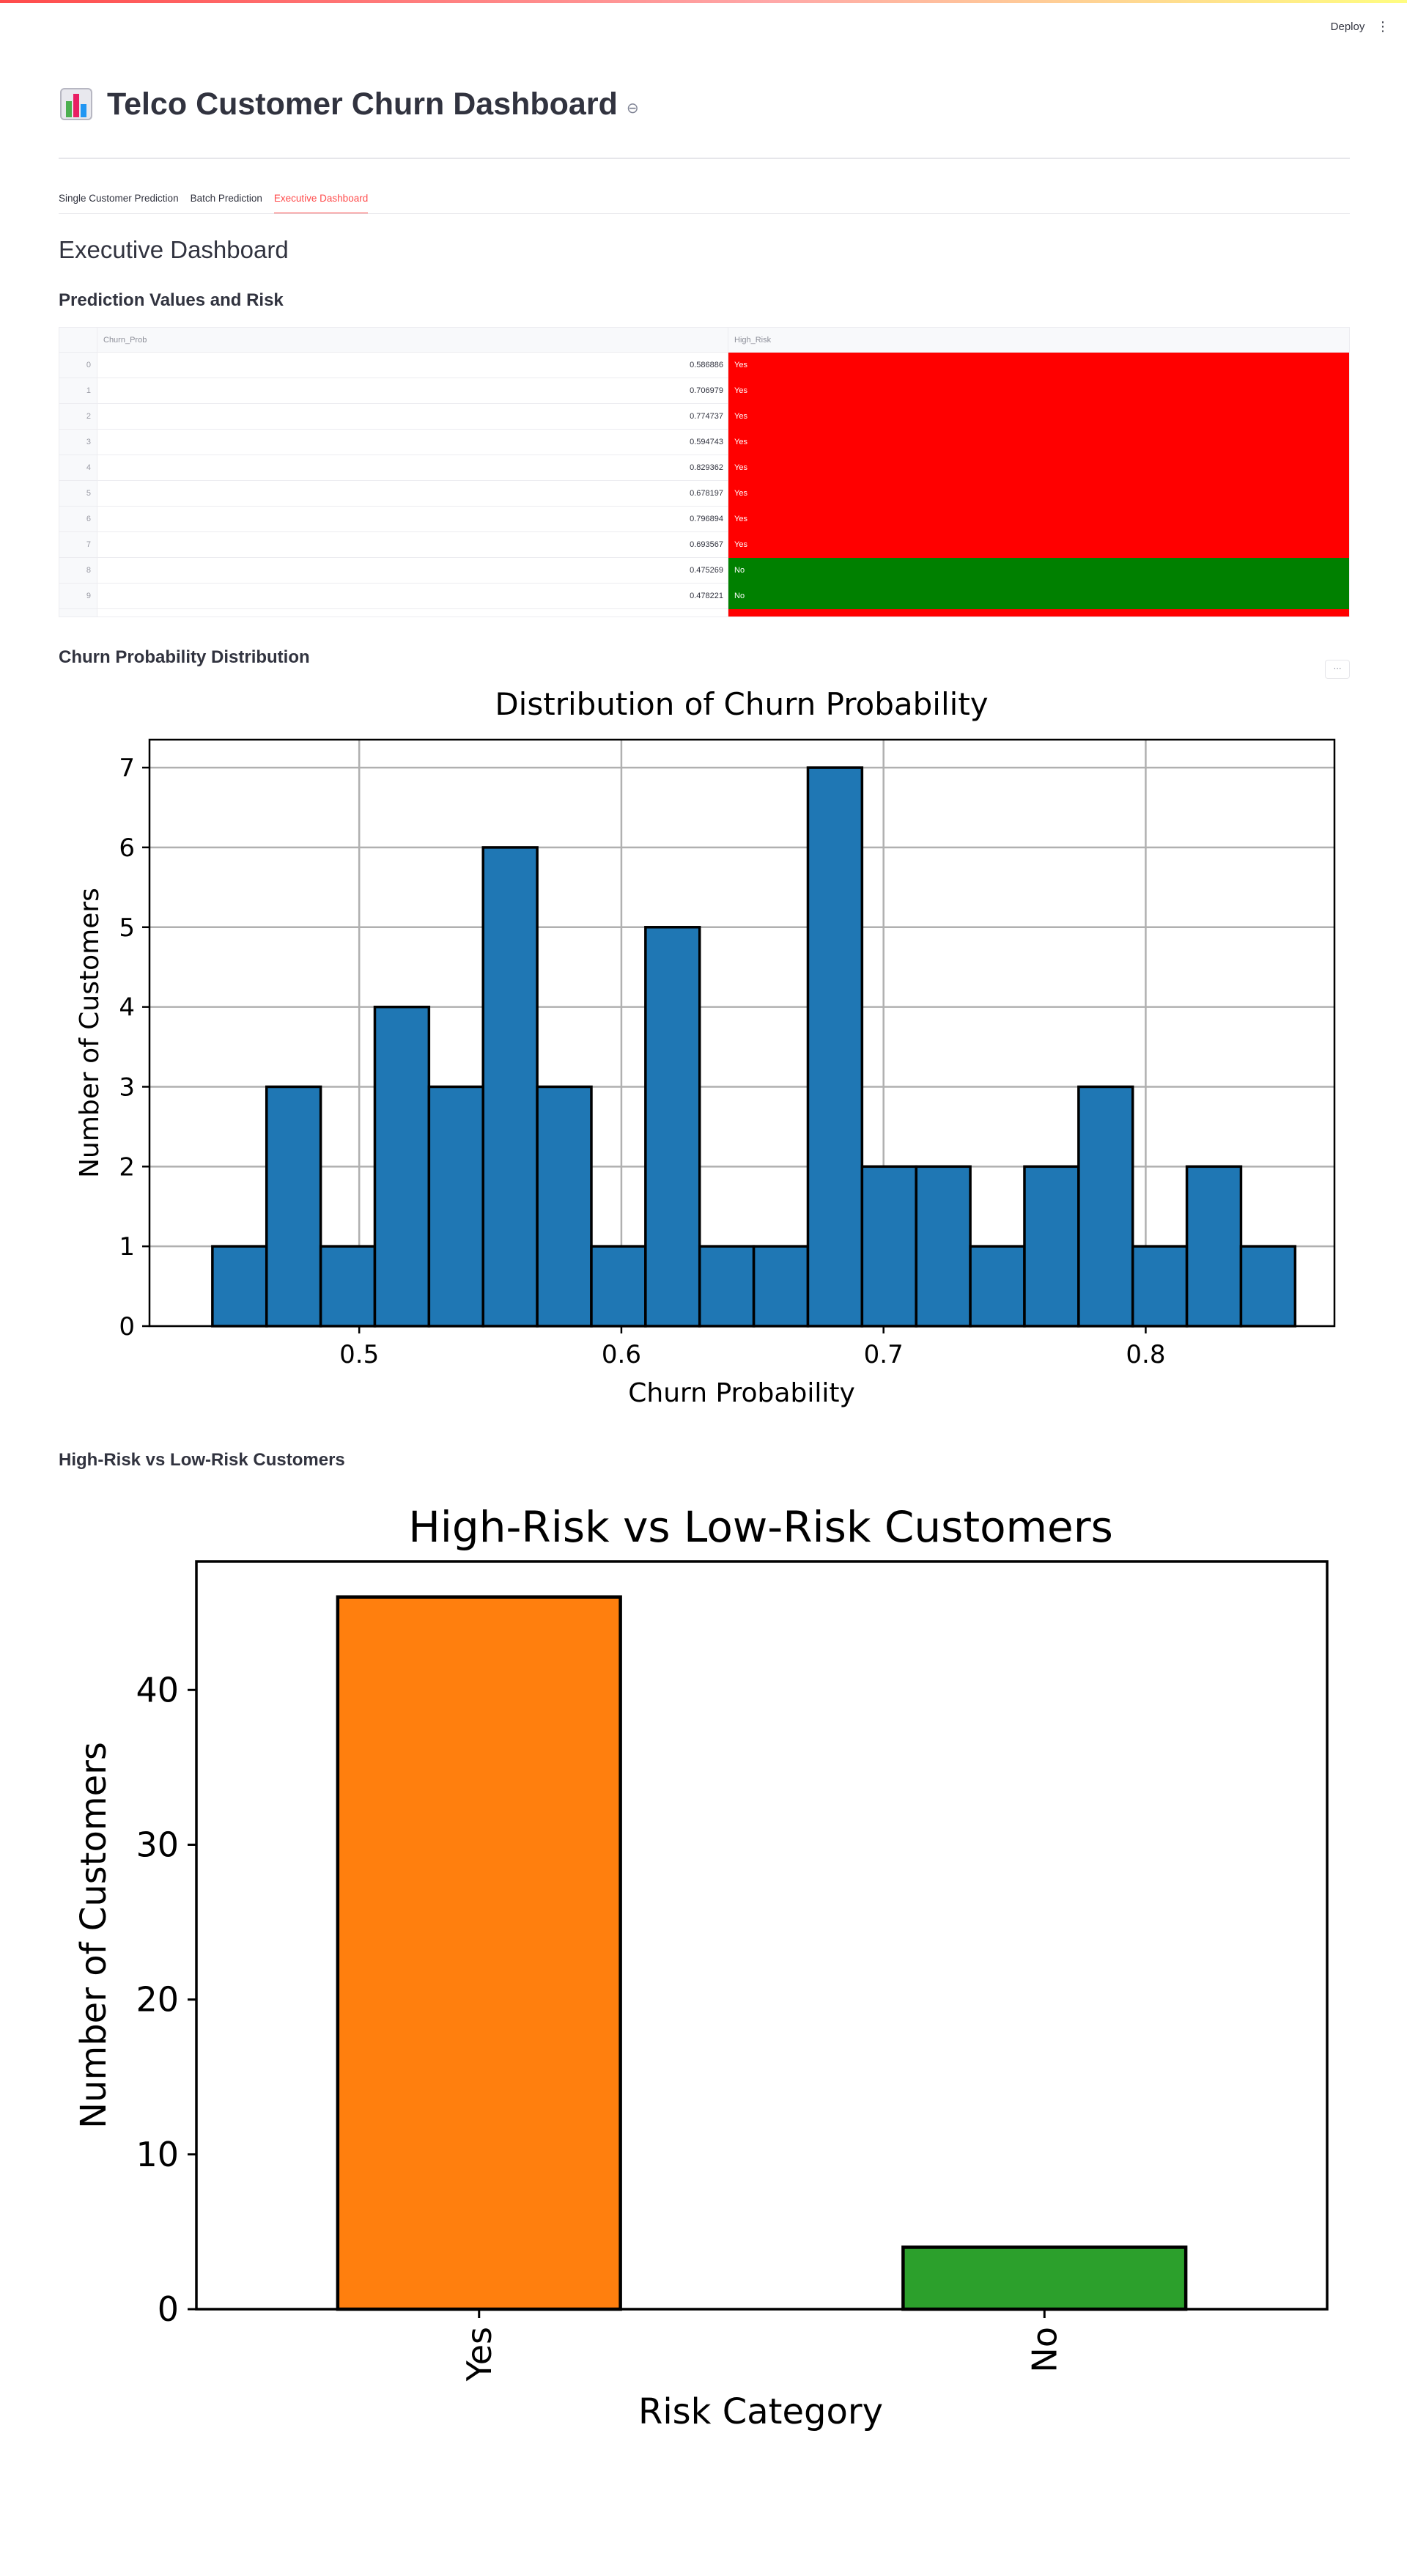 Image resolution: width=1407 pixels, height=2576 pixels. Describe the element at coordinates (362, 104) in the screenshot. I see `page-title: Telco Customer Churn Dashboard` at that location.